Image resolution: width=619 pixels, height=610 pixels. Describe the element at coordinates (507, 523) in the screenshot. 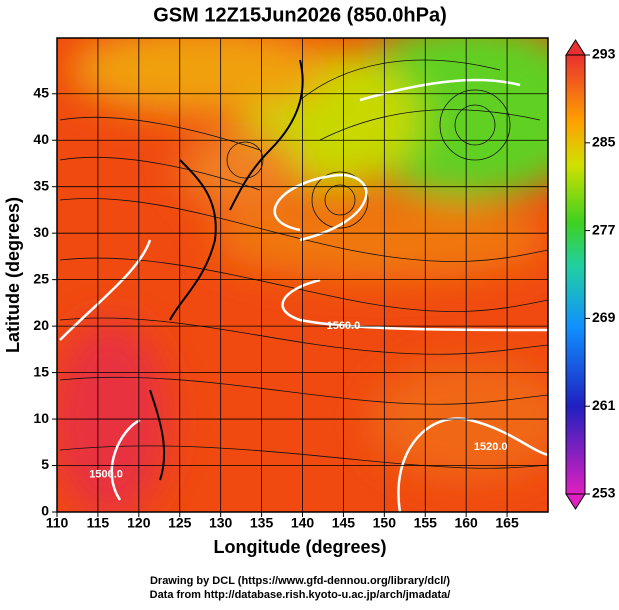

I see `x-tick-label: 165` at that location.